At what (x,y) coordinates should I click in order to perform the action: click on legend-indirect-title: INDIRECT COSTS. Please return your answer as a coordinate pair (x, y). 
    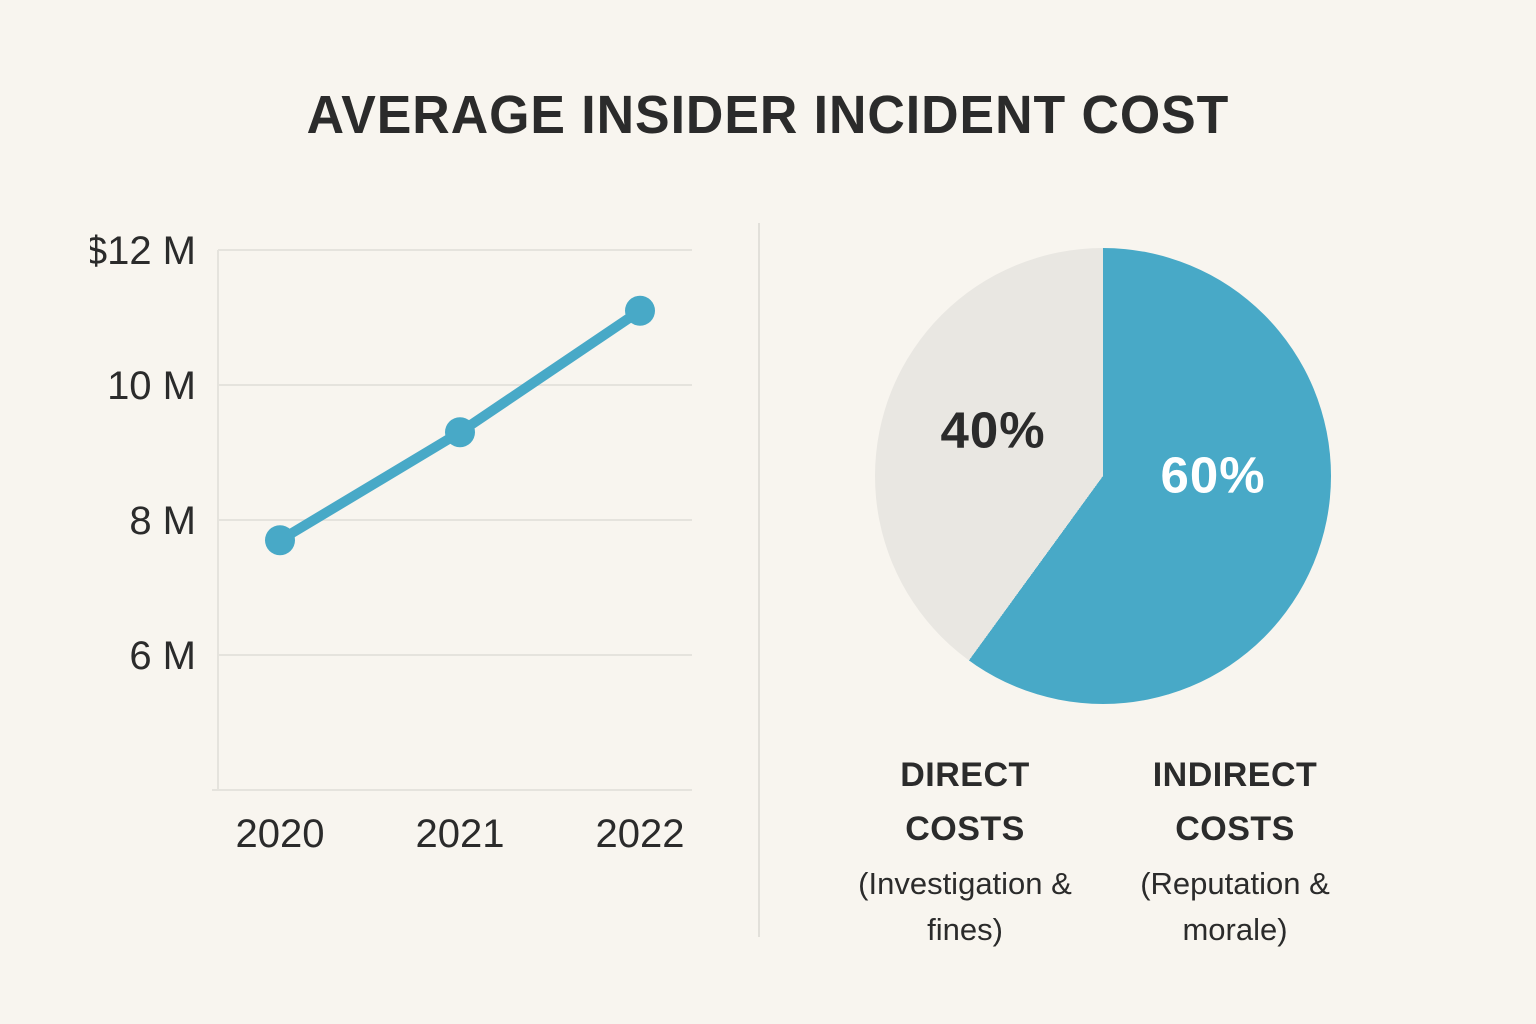
    Looking at the image, I should click on (1235, 802).